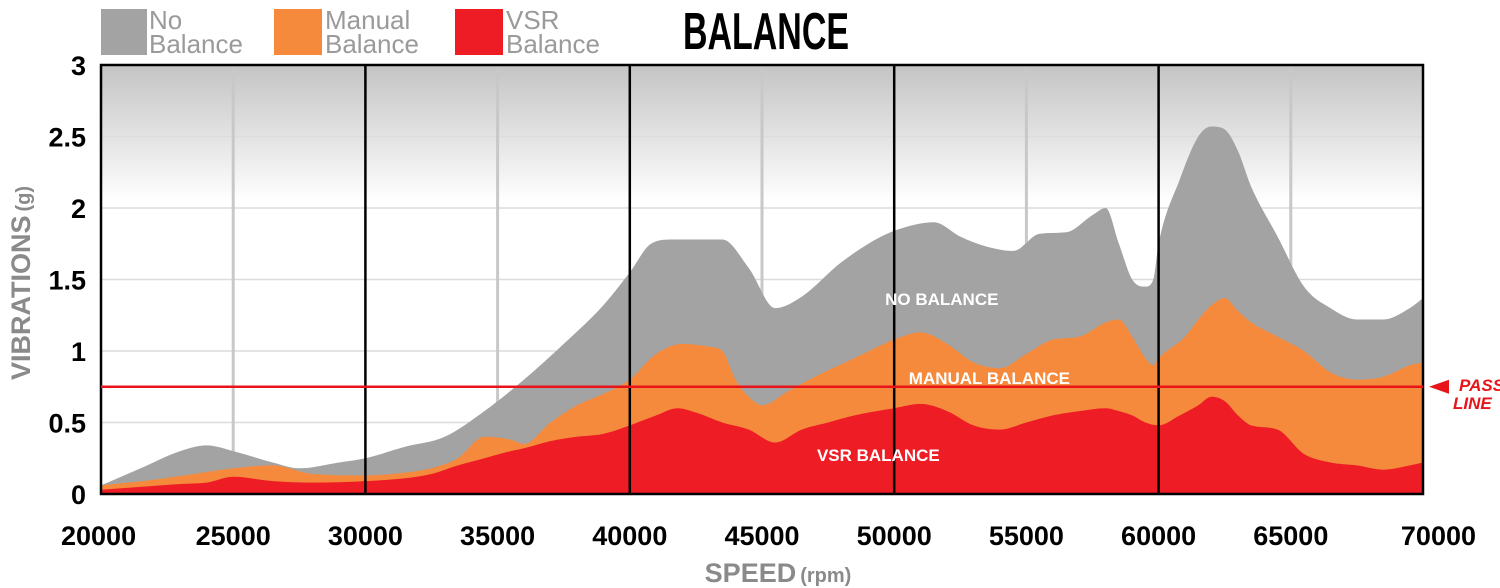  Describe the element at coordinates (1026, 536) in the screenshot. I see `x-tick-label: 55000` at that location.